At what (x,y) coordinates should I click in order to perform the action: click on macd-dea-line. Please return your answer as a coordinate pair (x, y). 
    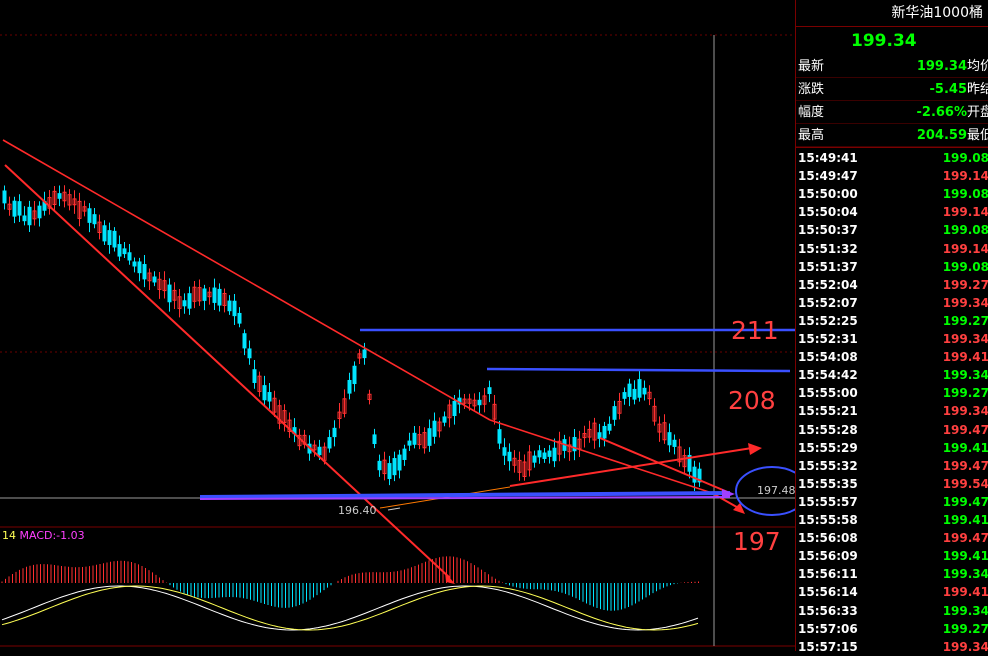
    Looking at the image, I should click on (350, 608).